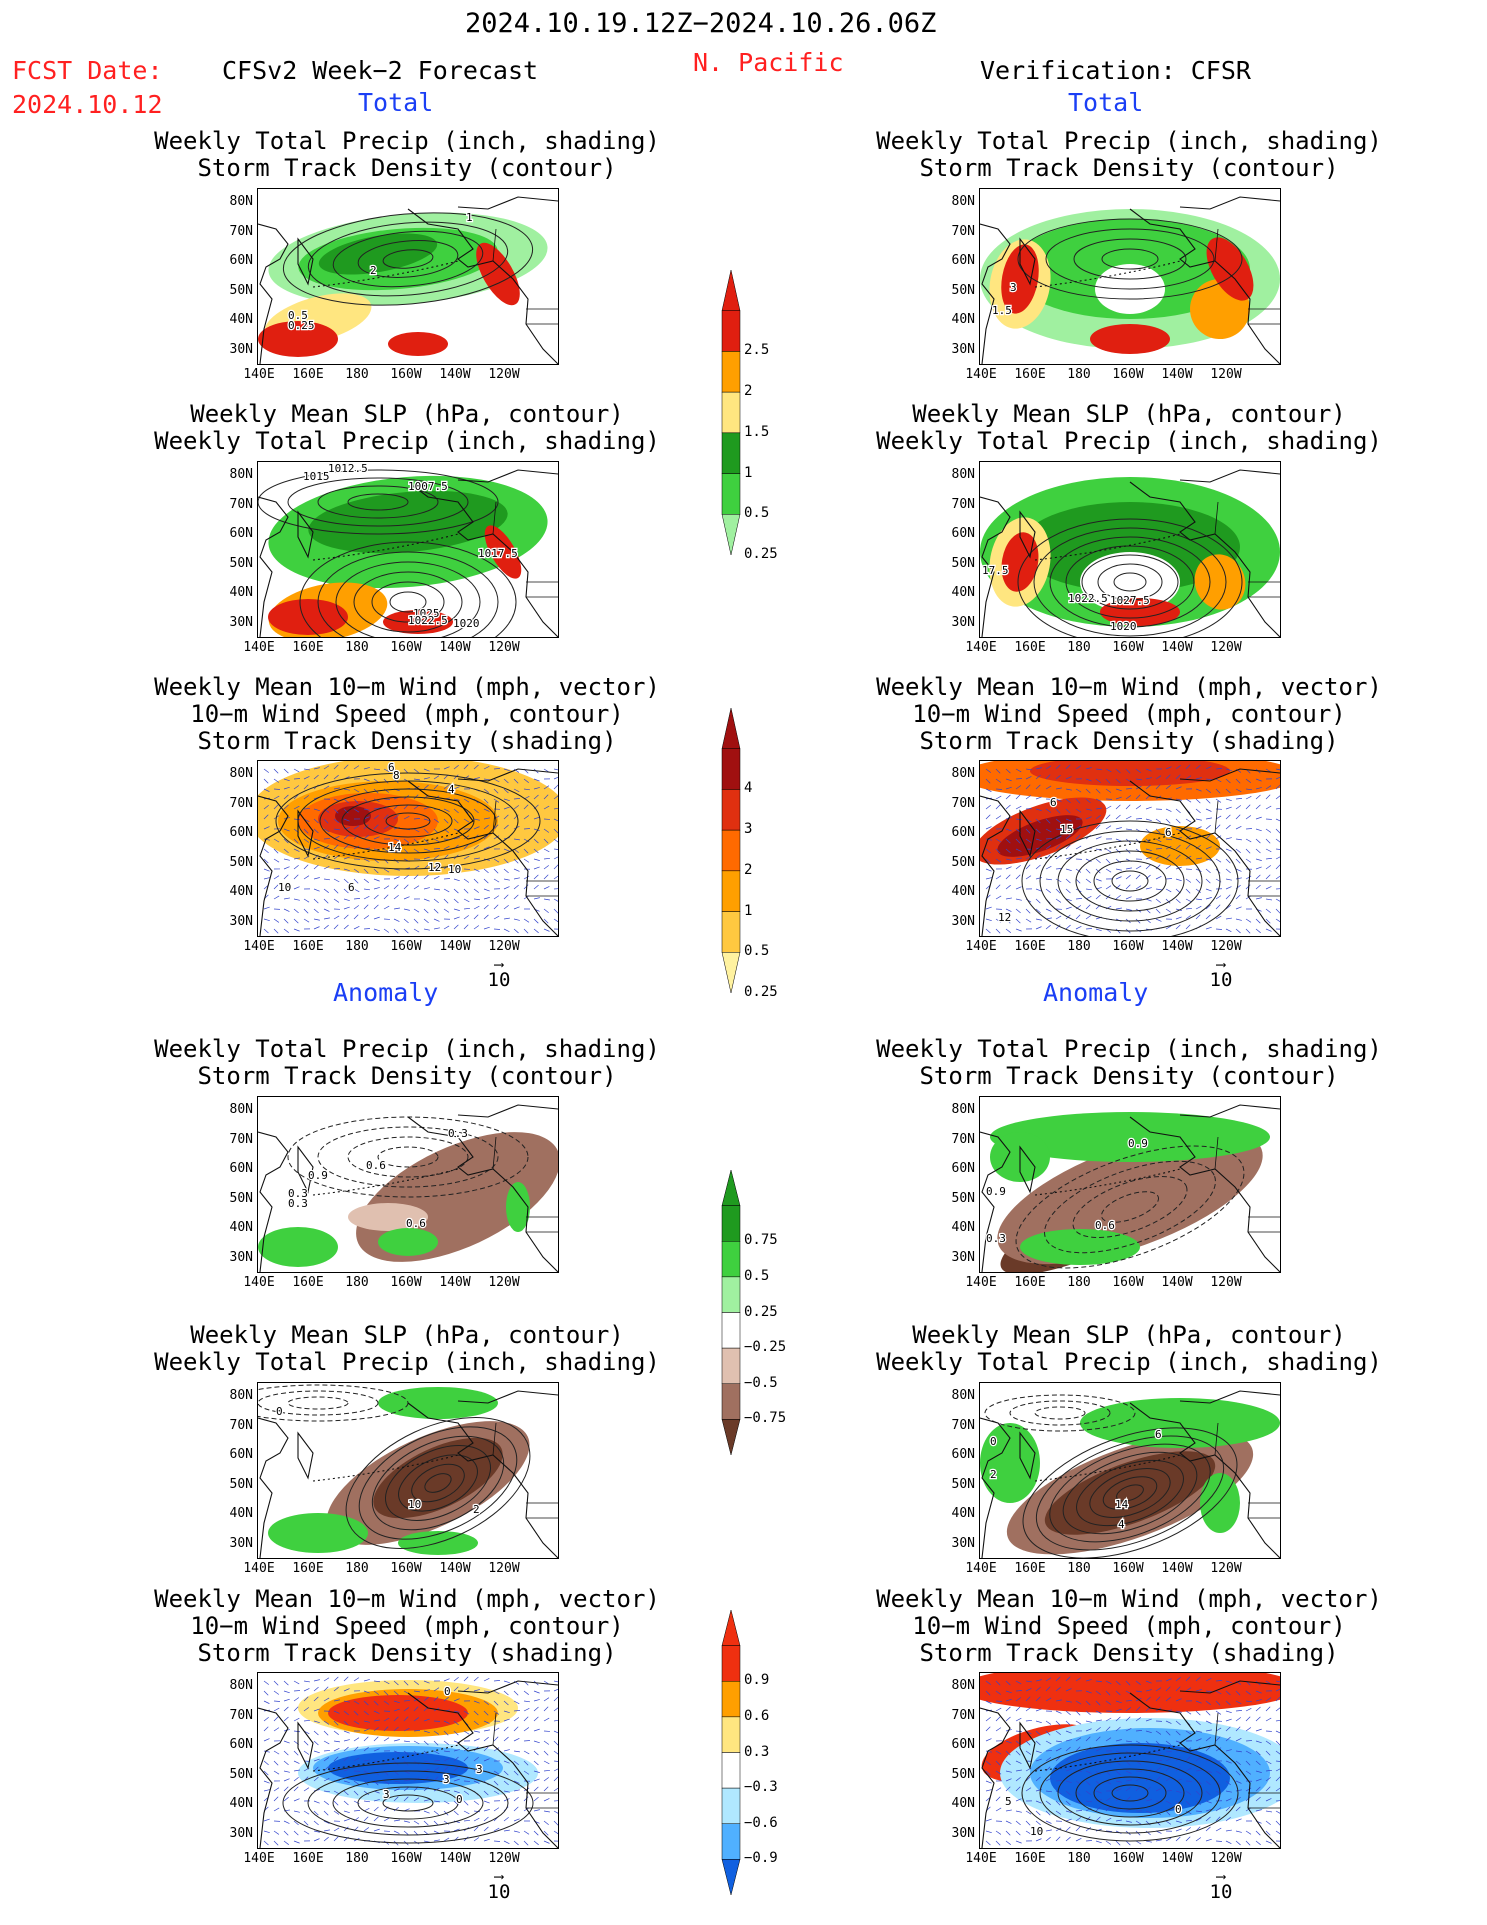 The image size is (1487, 1925). Describe the element at coordinates (1004, 917) in the screenshot. I see `contour-label: 12` at that location.